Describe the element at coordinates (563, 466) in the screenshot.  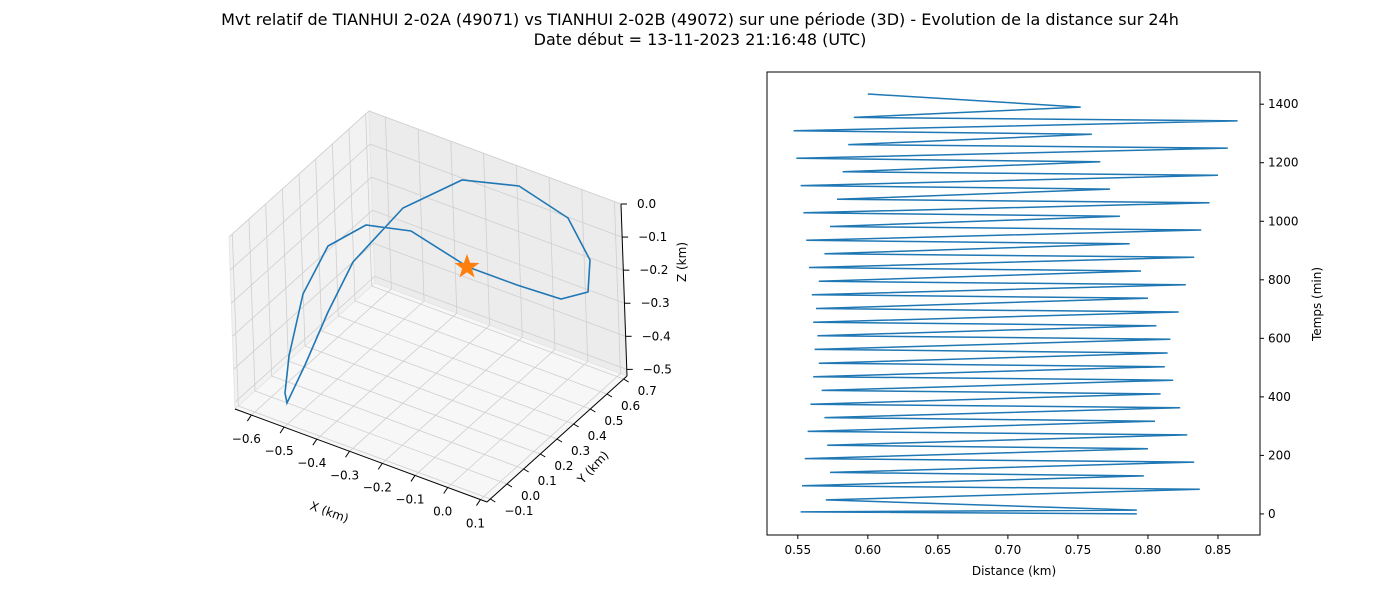
I see `y-tick-label: 0.2` at that location.